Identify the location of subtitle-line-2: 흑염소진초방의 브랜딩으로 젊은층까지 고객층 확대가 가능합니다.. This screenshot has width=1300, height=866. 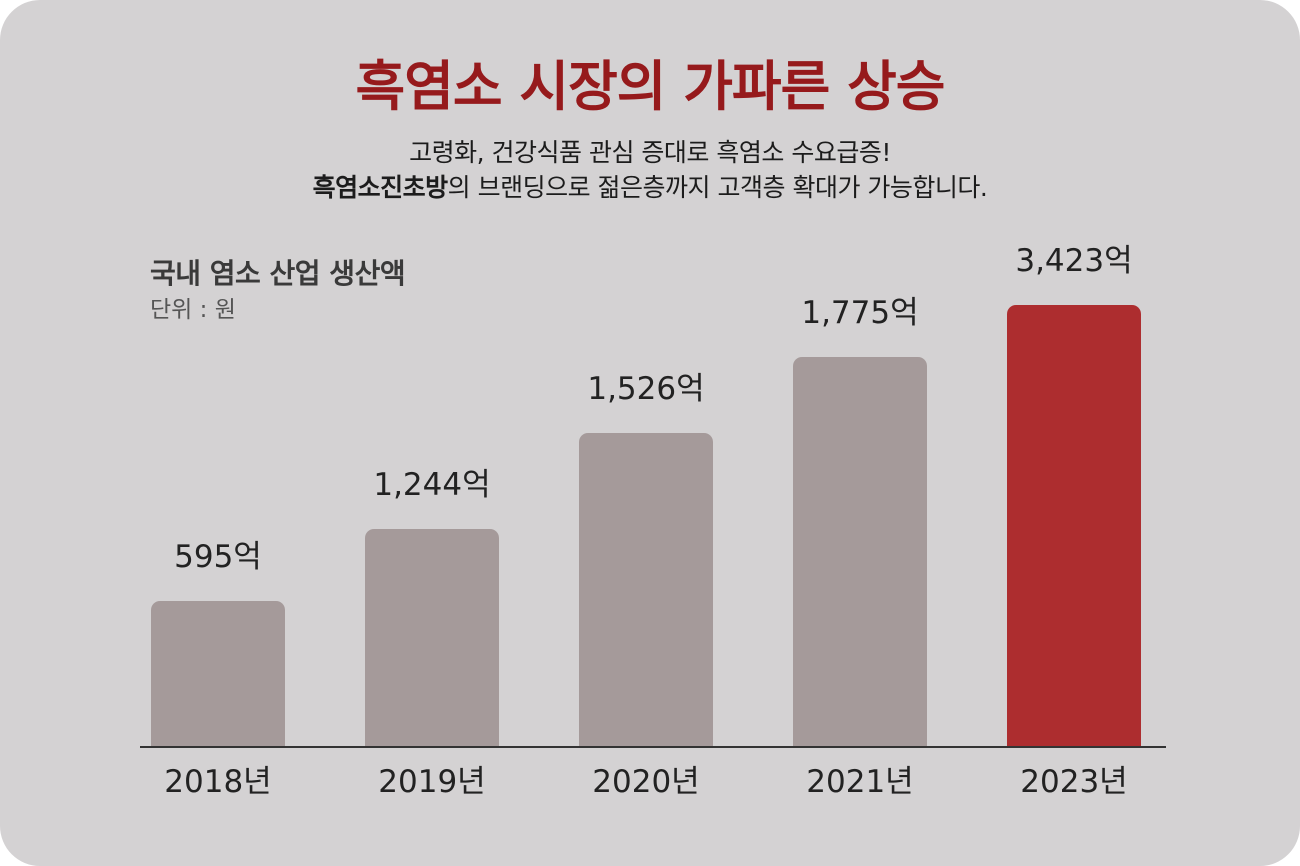
(650, 188).